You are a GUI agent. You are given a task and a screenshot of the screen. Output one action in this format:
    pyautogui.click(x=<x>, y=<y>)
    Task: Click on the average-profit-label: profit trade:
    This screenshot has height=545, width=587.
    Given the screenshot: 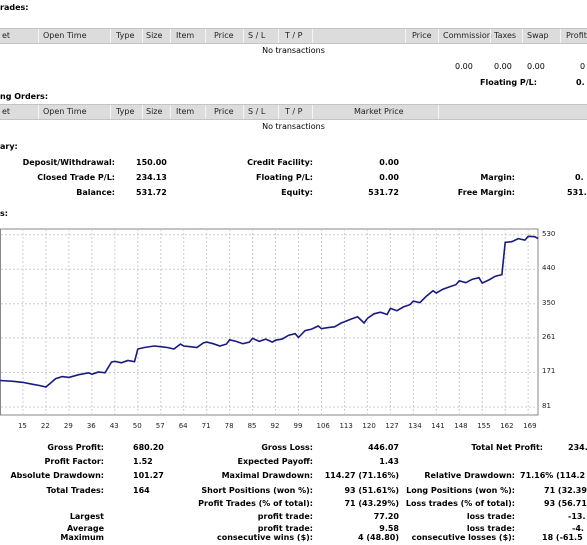 What is the action you would take?
    pyautogui.click(x=285, y=528)
    